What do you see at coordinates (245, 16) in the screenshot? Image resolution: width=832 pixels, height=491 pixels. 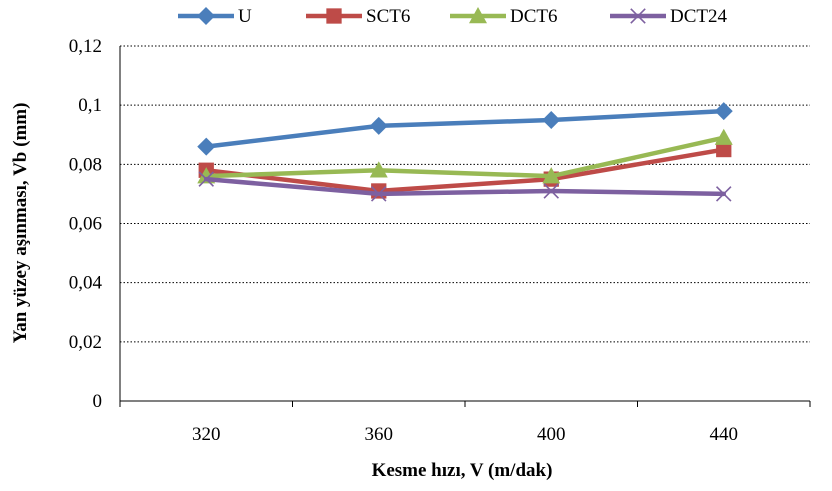 I see `legend-label-u: U` at bounding box center [245, 16].